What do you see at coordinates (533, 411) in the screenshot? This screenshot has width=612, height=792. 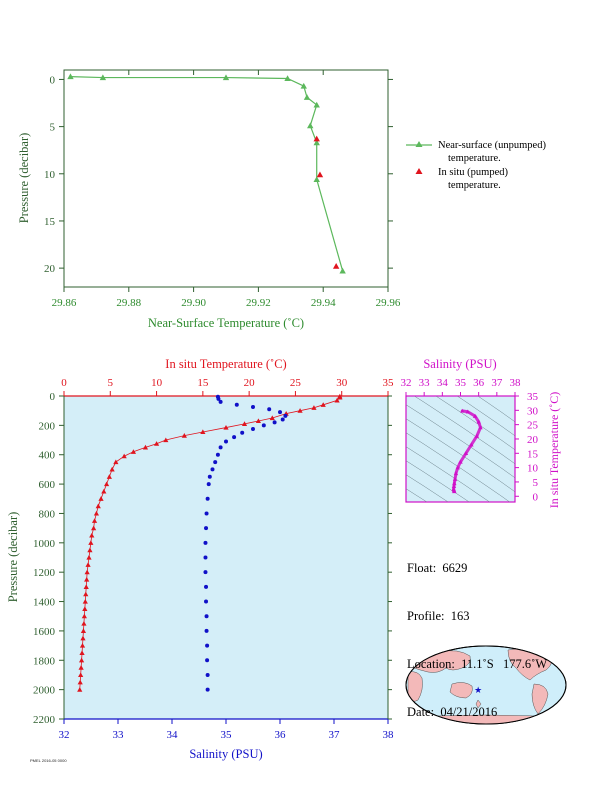 I see `ts-y-tick-label: 30` at bounding box center [533, 411].